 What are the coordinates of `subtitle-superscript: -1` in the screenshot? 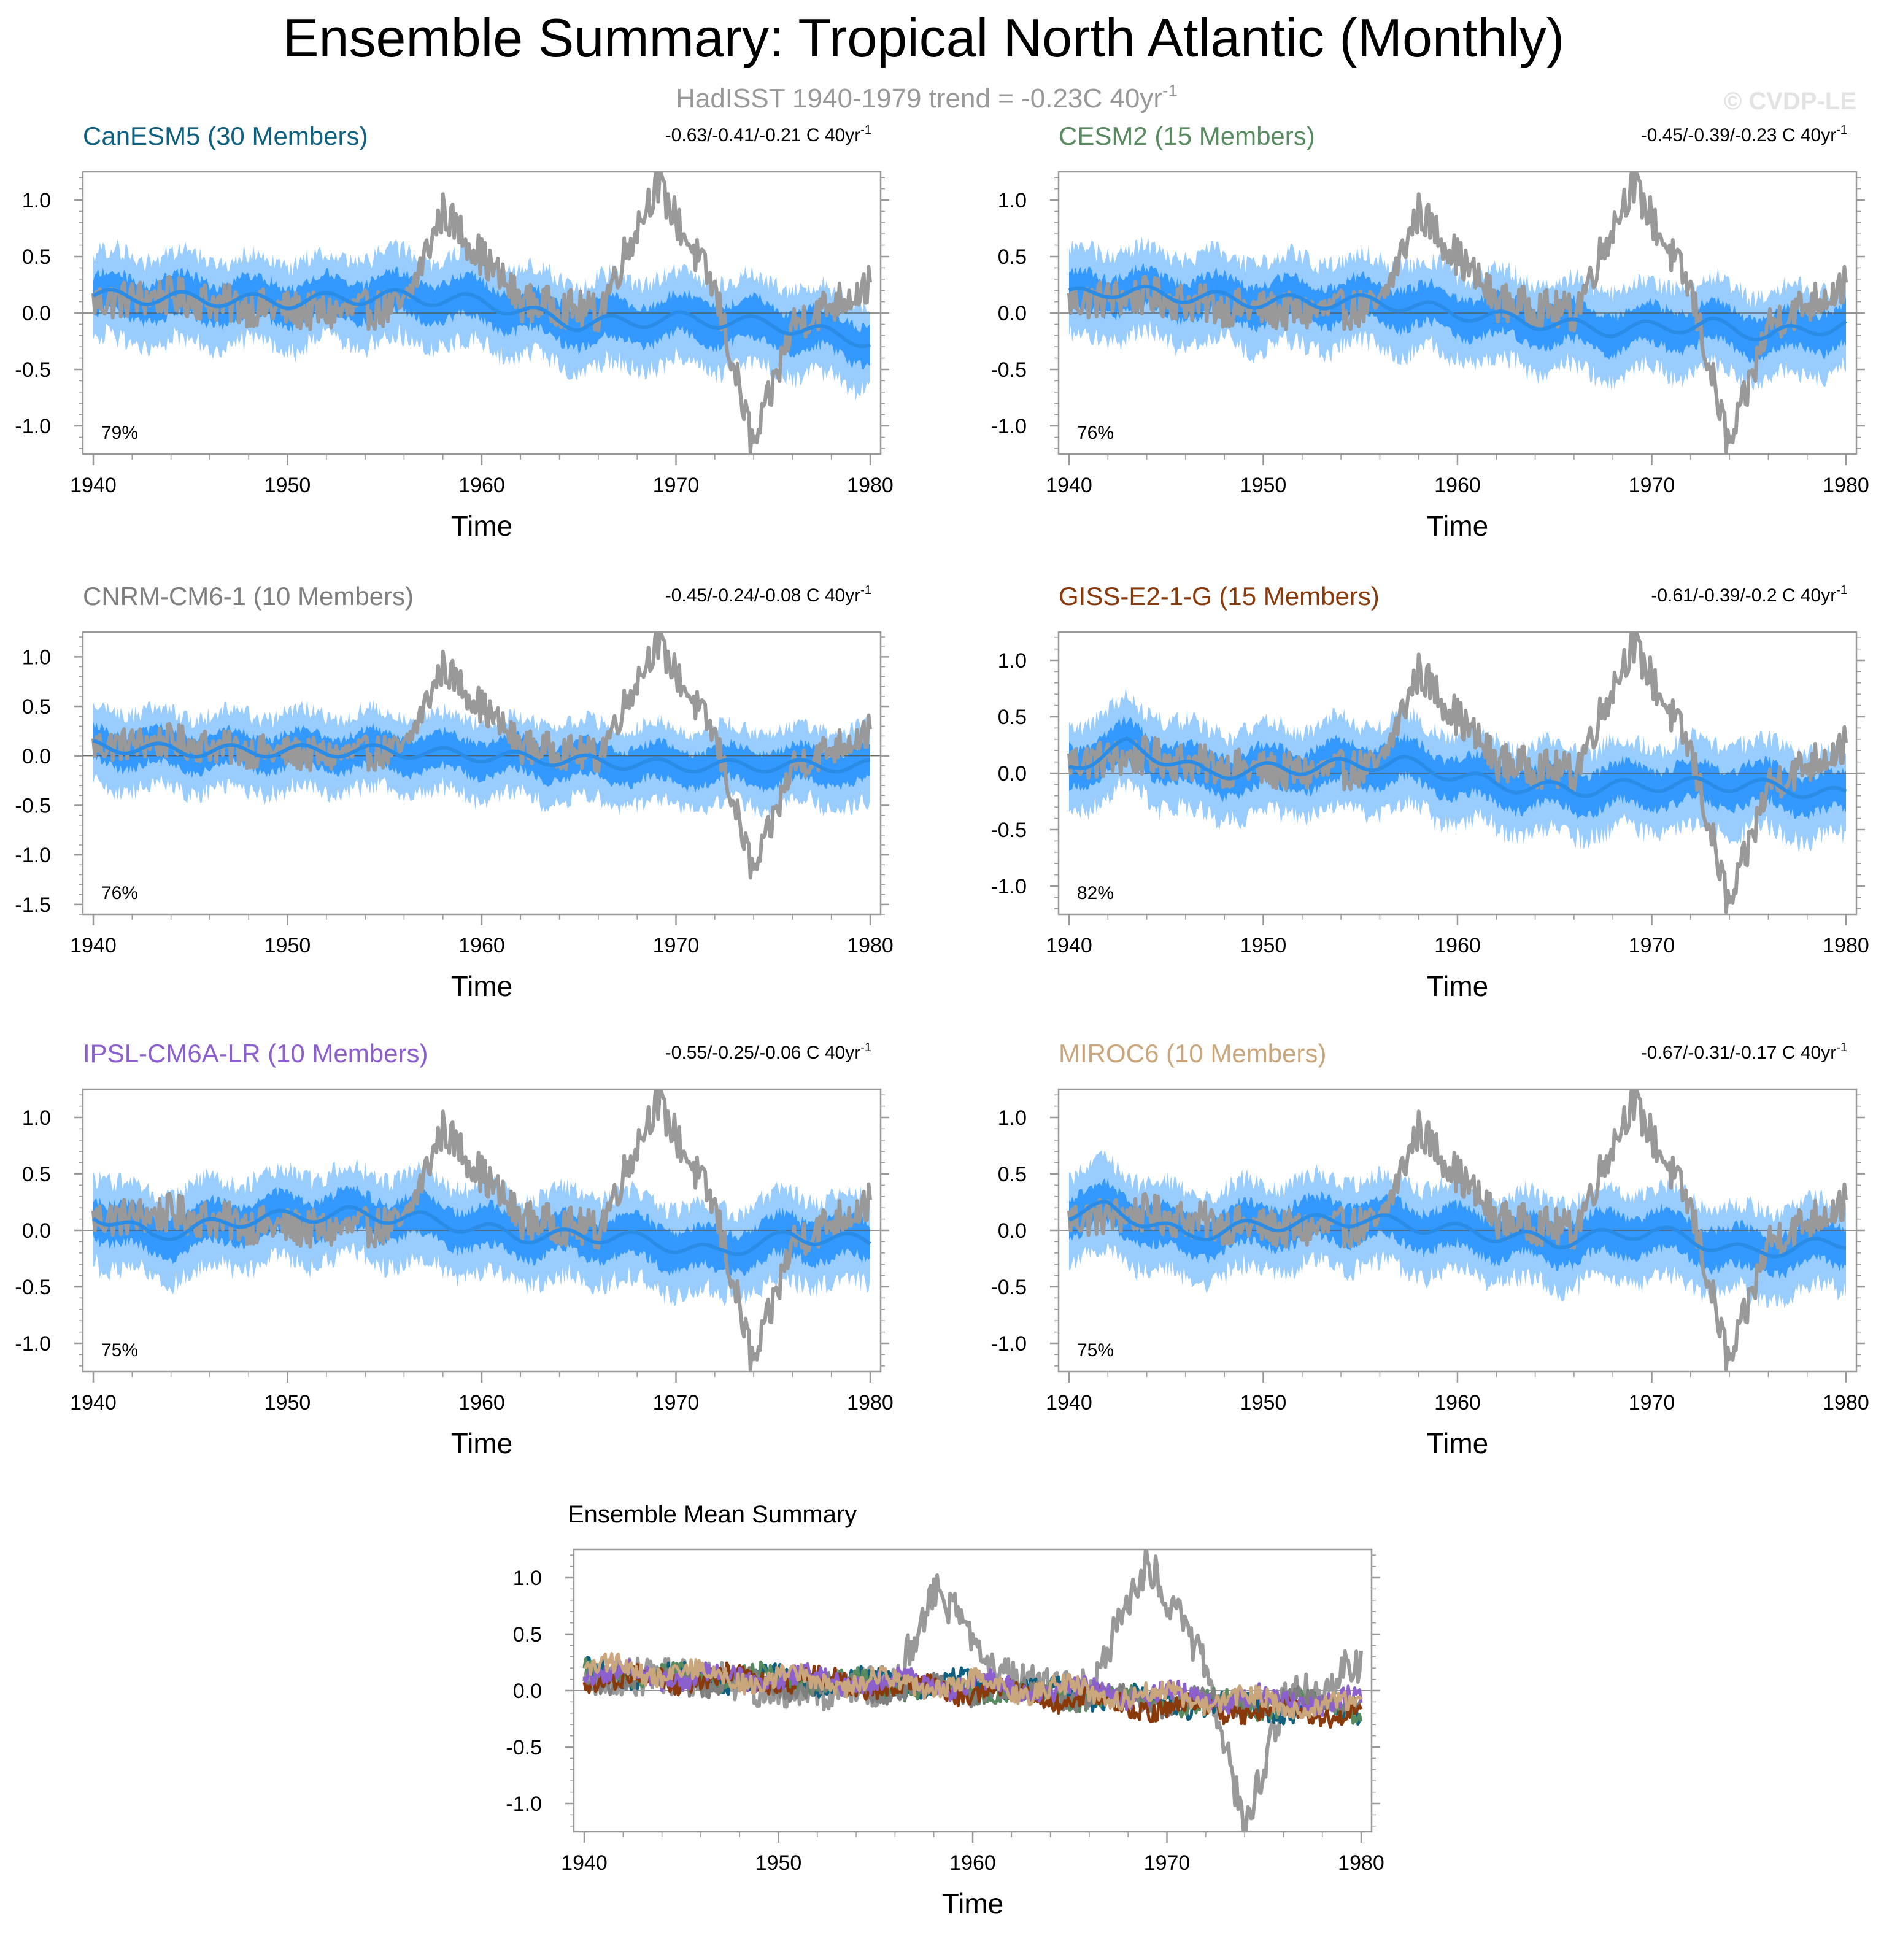 It's located at (1170, 90).